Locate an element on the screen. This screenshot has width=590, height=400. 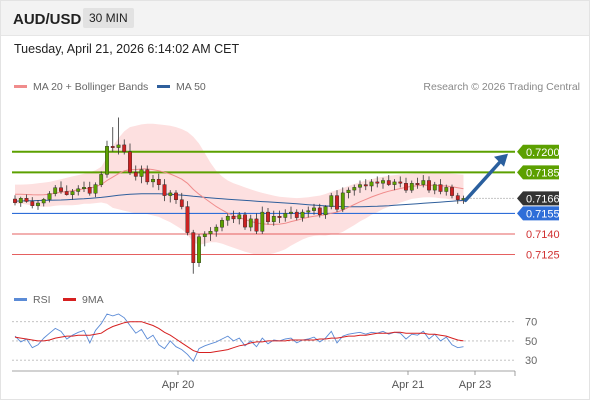
level-label-resistance: 0.7185 is located at coordinates (543, 173).